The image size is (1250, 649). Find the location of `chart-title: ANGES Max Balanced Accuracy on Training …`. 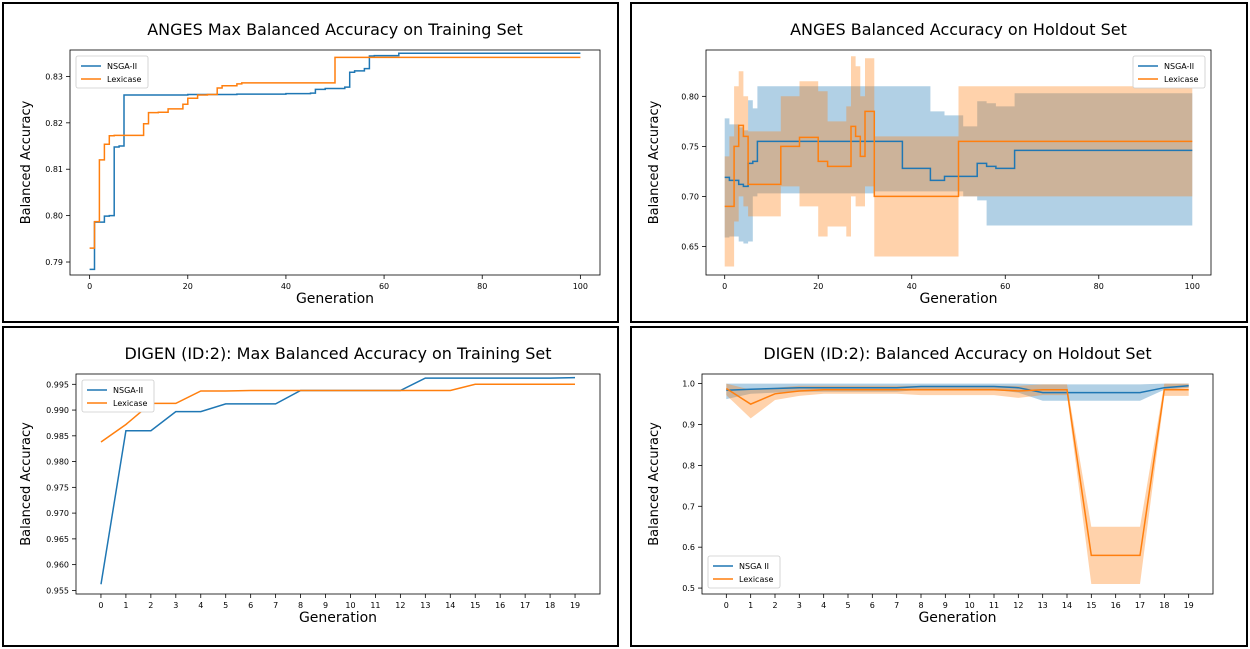

chart-title: ANGES Max Balanced Accuracy on Training … is located at coordinates (335, 29).